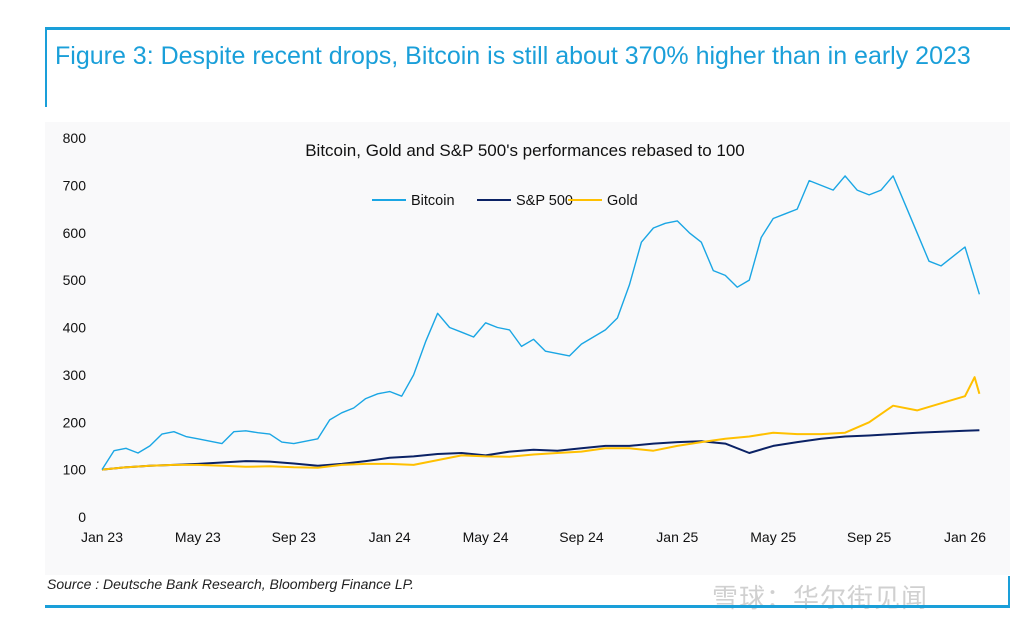  I want to click on x-tick-label: Sep 24, so click(581, 537).